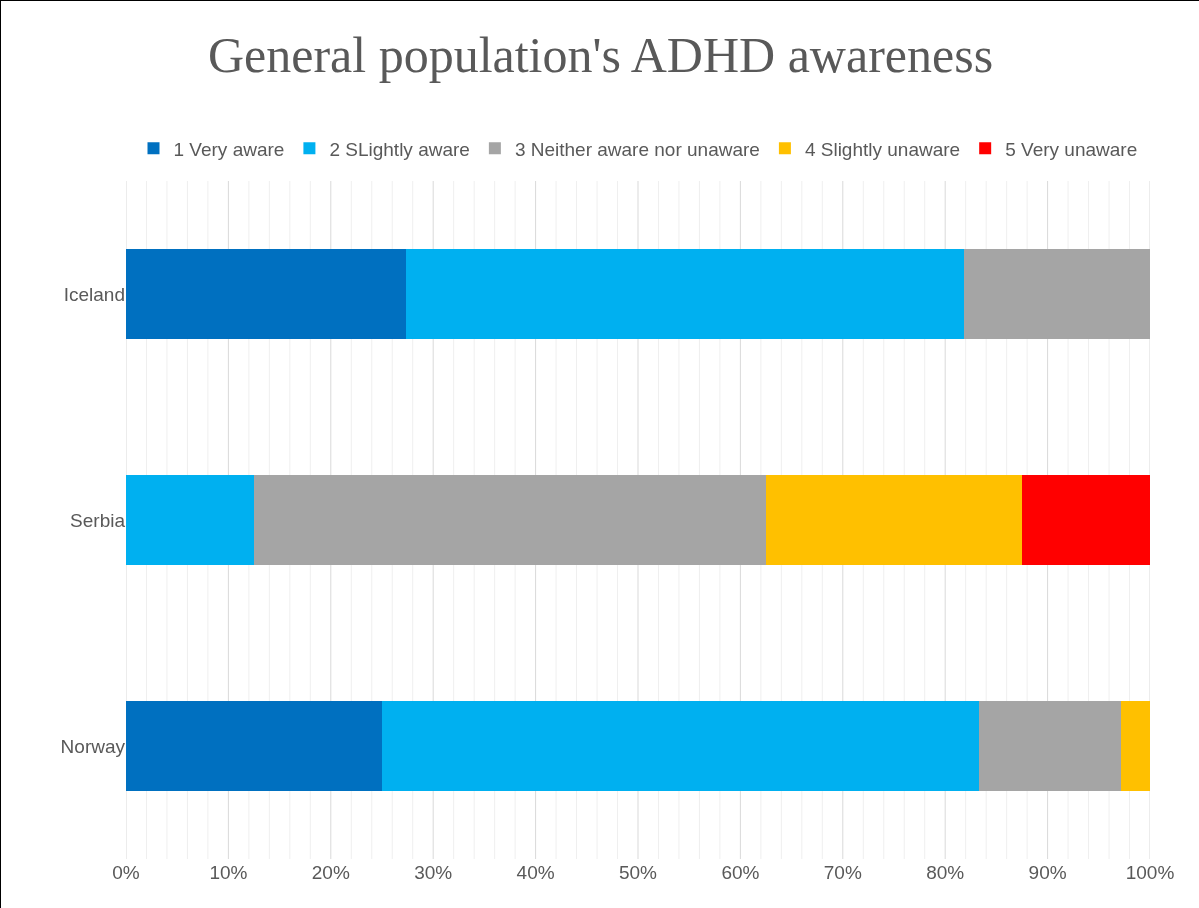  What do you see at coordinates (945, 872) in the screenshot?
I see `x-tick-label: 80%` at bounding box center [945, 872].